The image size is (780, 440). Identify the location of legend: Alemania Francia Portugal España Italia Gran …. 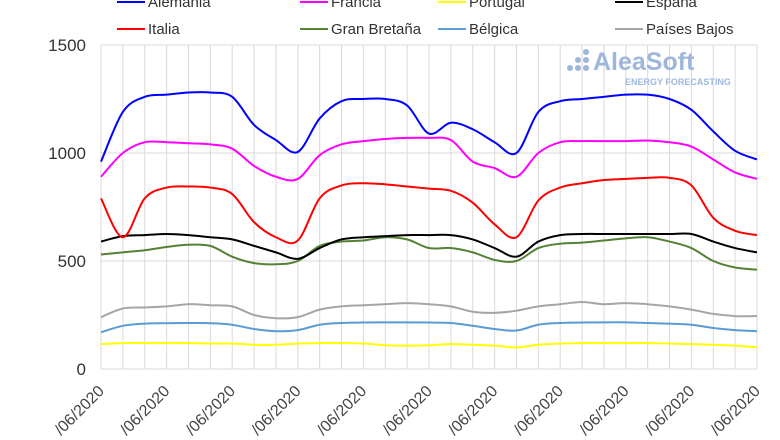
(425, 19).